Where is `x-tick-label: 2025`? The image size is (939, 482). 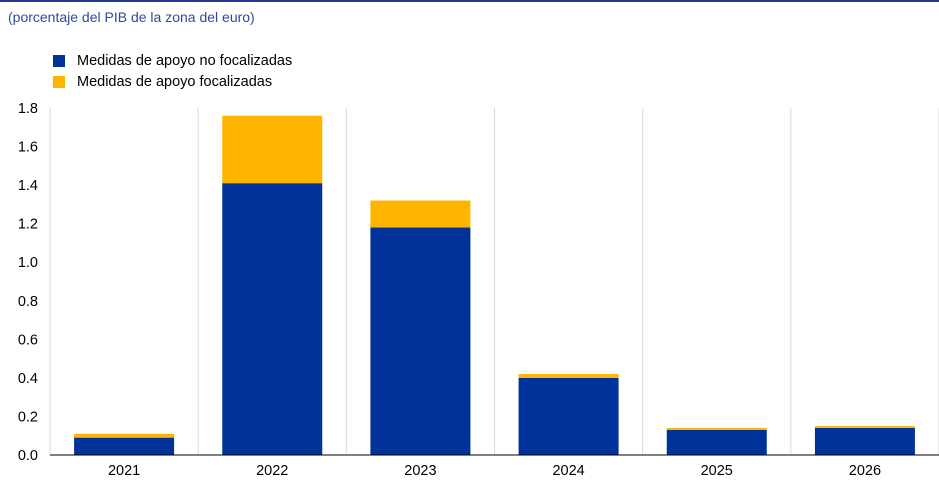
x-tick-label: 2025 is located at coordinates (717, 471).